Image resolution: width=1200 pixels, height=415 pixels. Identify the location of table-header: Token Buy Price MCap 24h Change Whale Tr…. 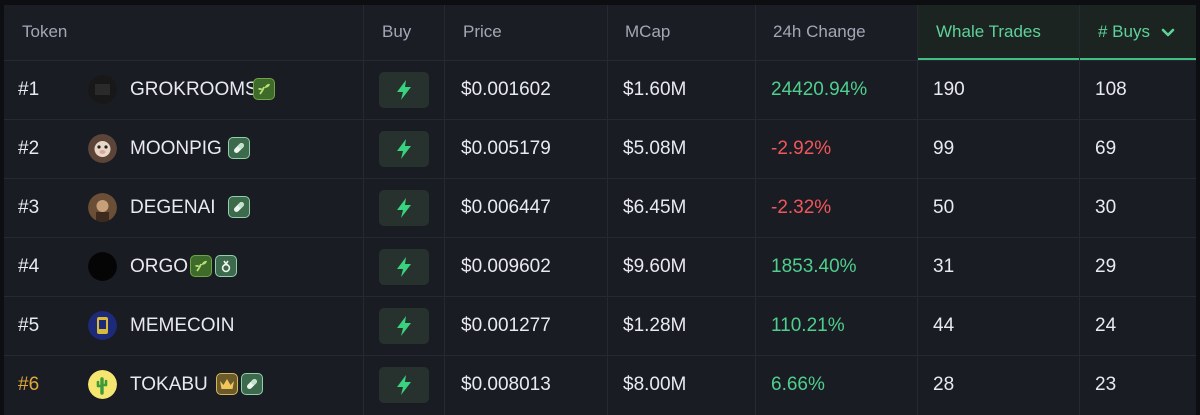
(600, 32).